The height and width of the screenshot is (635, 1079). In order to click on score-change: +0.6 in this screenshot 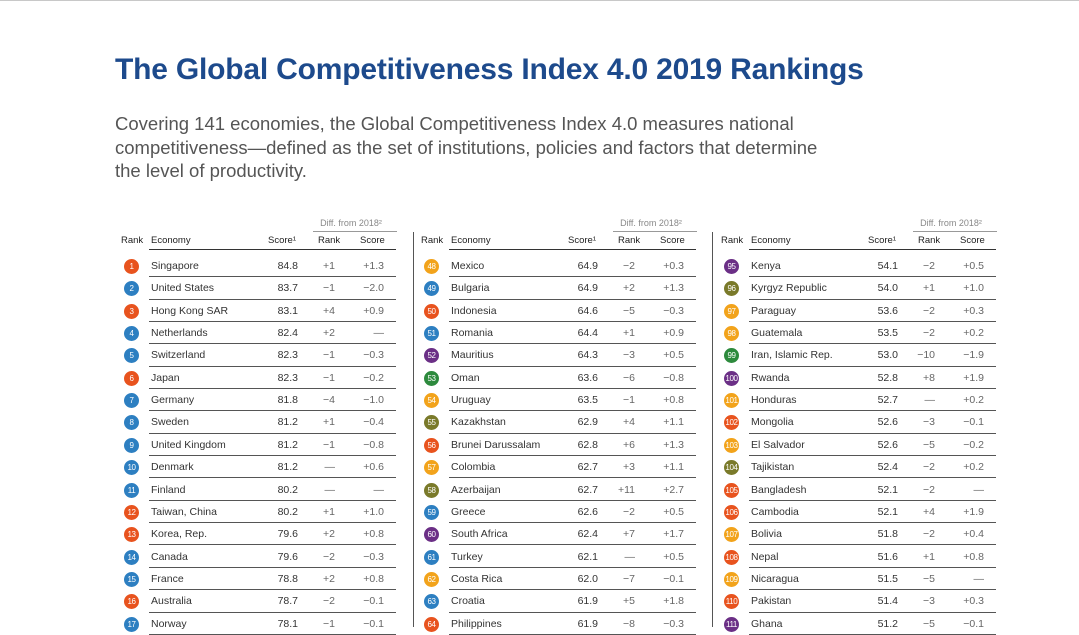, I will do `click(373, 467)`.